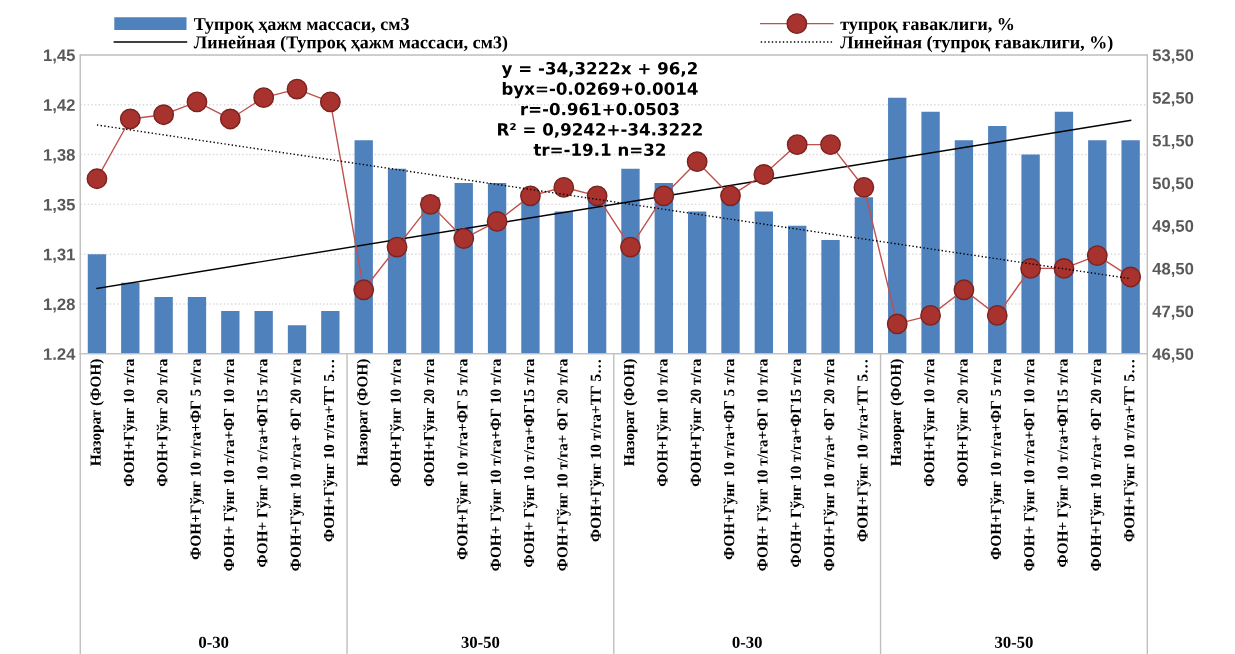  Describe the element at coordinates (1173, 184) in the screenshot. I see `y2-tick-label: 50,50` at that location.